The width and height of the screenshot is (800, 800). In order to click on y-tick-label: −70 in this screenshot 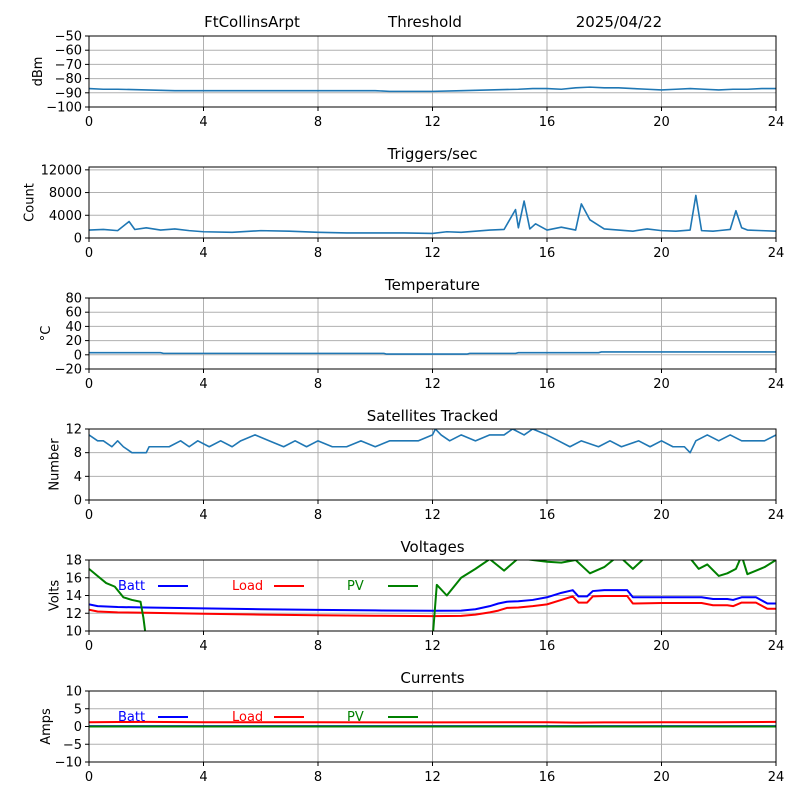, I will do `click(68, 65)`.